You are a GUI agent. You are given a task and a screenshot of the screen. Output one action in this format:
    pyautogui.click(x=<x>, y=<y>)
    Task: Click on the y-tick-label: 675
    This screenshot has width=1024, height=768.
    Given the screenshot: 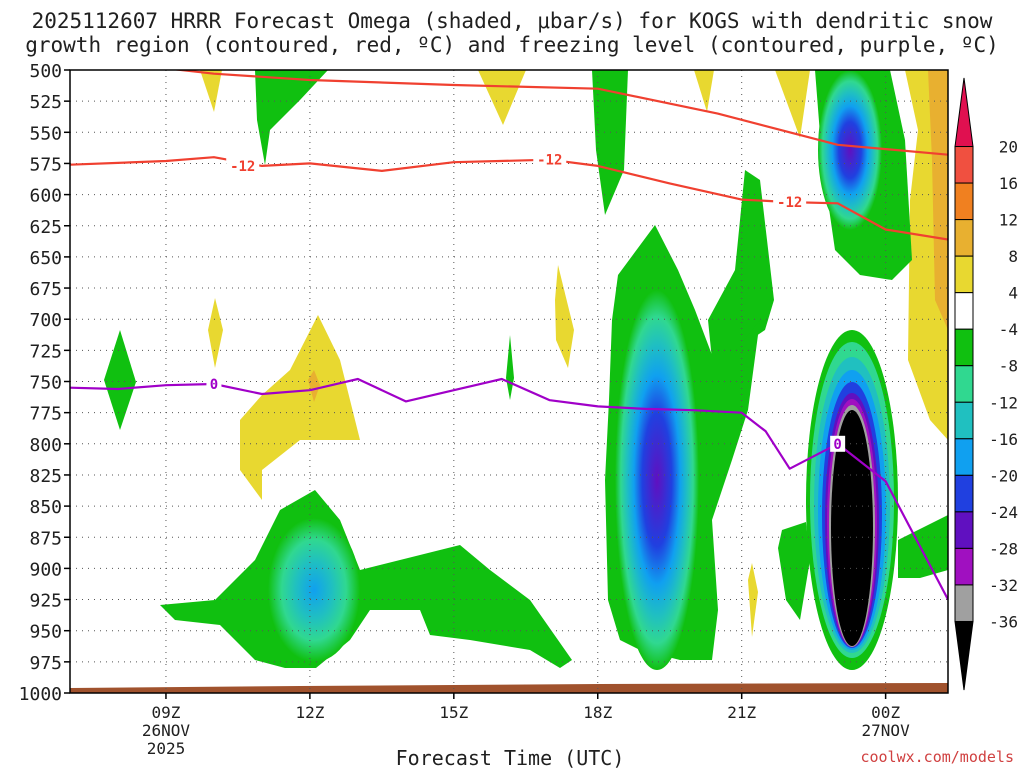 What is the action you would take?
    pyautogui.click(x=45, y=289)
    